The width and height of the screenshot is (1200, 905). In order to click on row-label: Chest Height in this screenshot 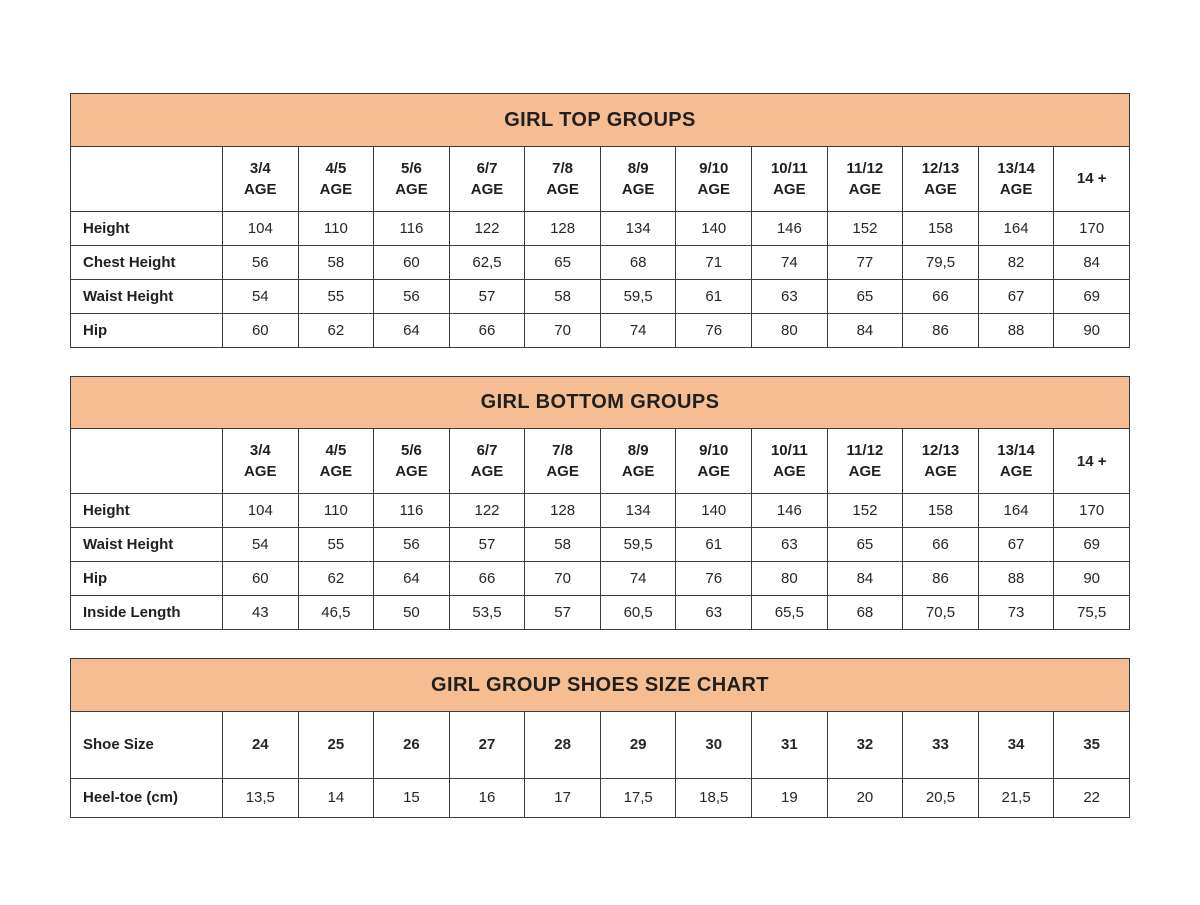, I will do `click(146, 262)`.